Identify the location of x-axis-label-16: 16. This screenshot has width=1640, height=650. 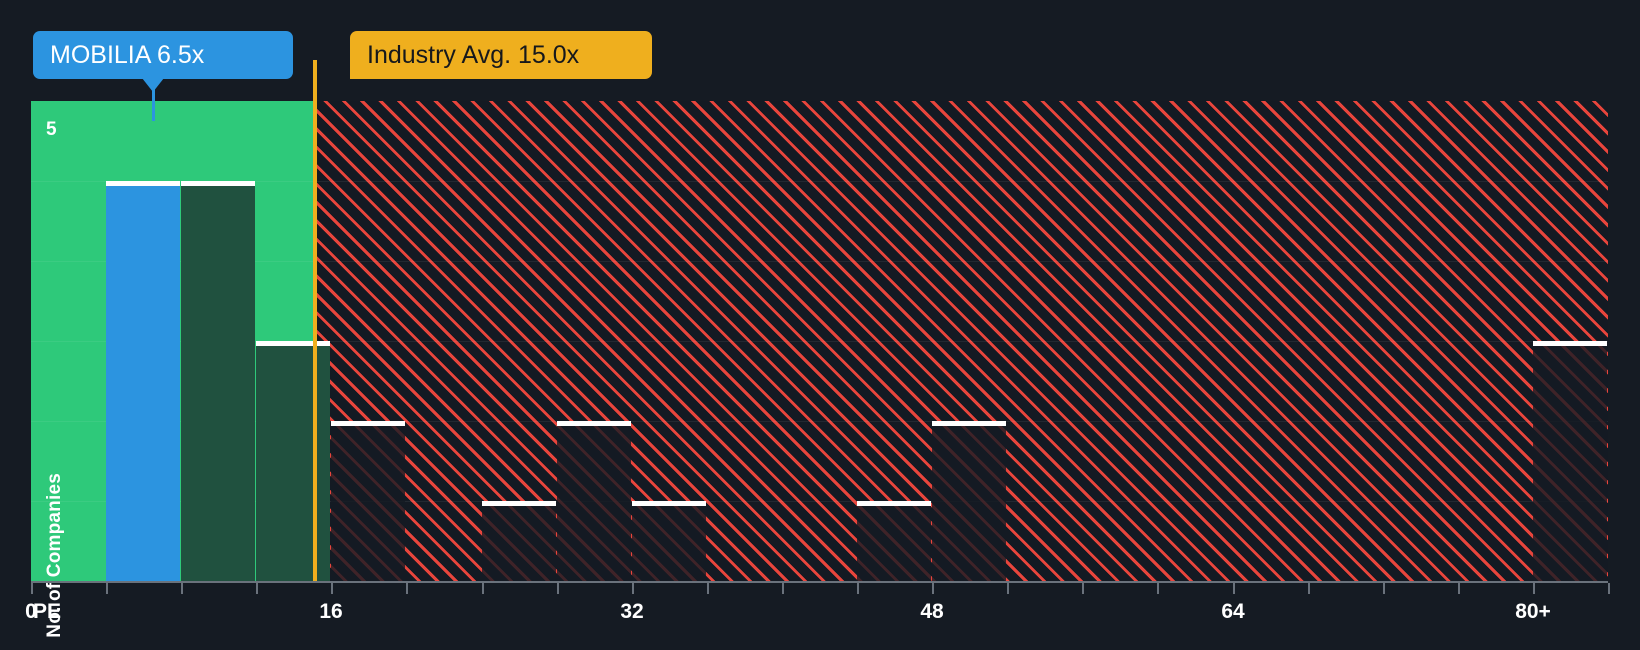
(331, 611).